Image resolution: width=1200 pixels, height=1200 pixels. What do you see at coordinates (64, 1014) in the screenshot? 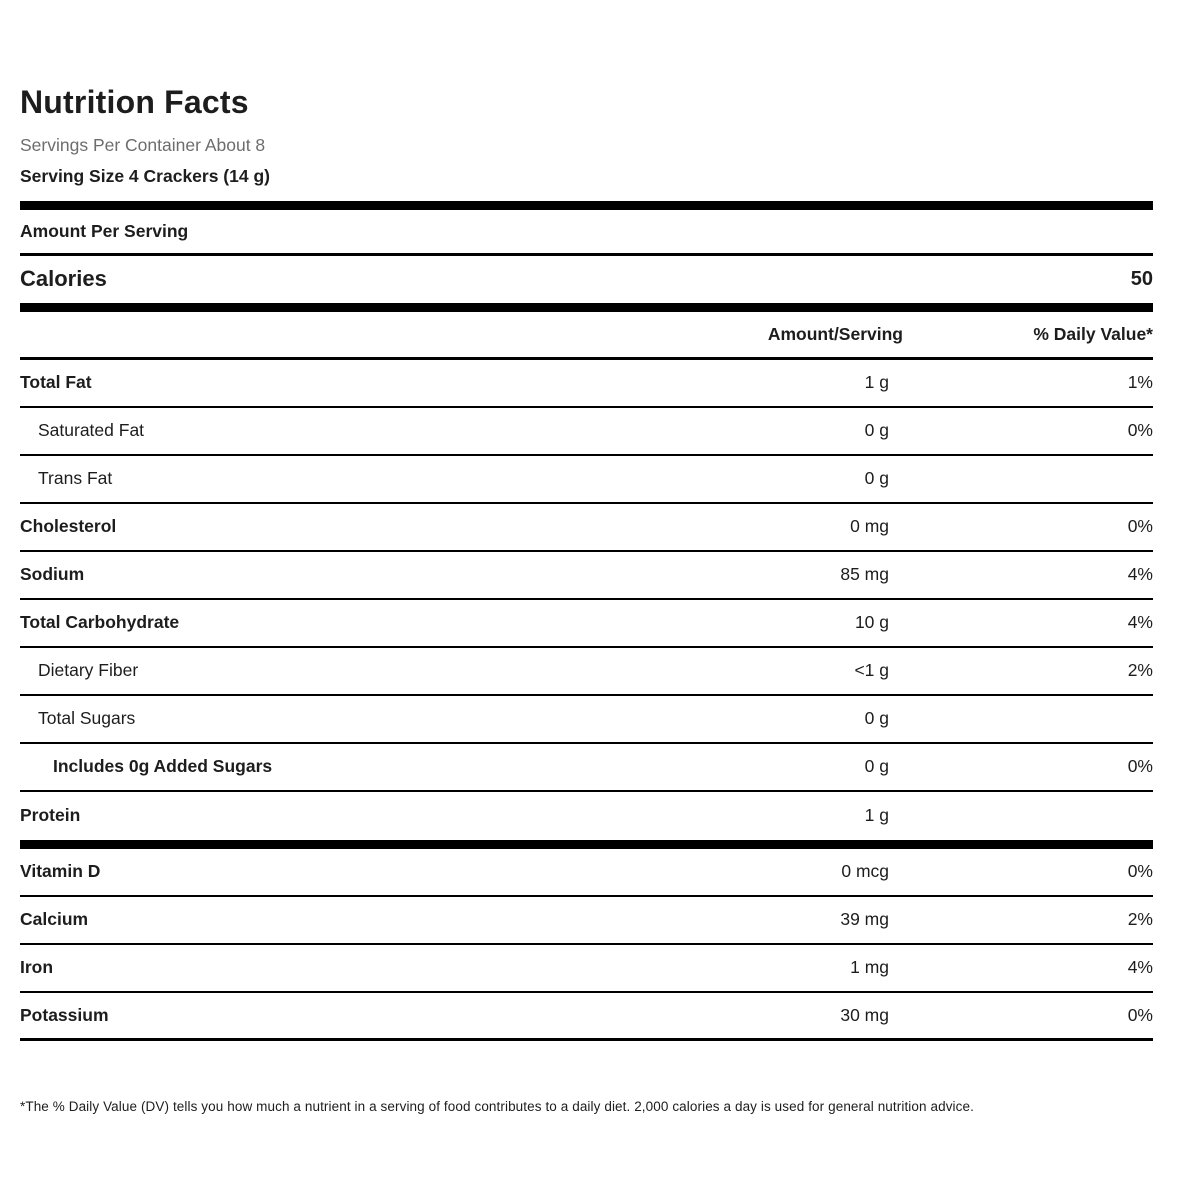
I see `nutrient-label: Potassium` at bounding box center [64, 1014].